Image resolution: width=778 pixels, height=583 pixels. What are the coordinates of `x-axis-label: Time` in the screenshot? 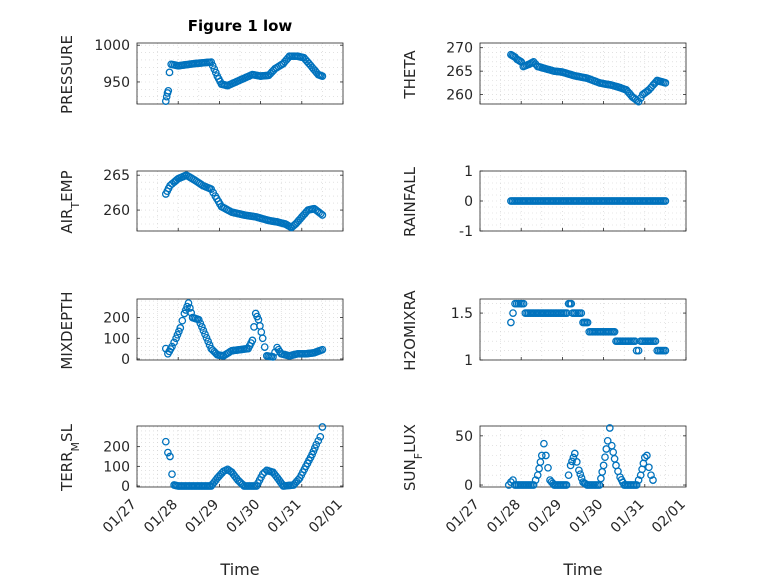 It's located at (239, 569).